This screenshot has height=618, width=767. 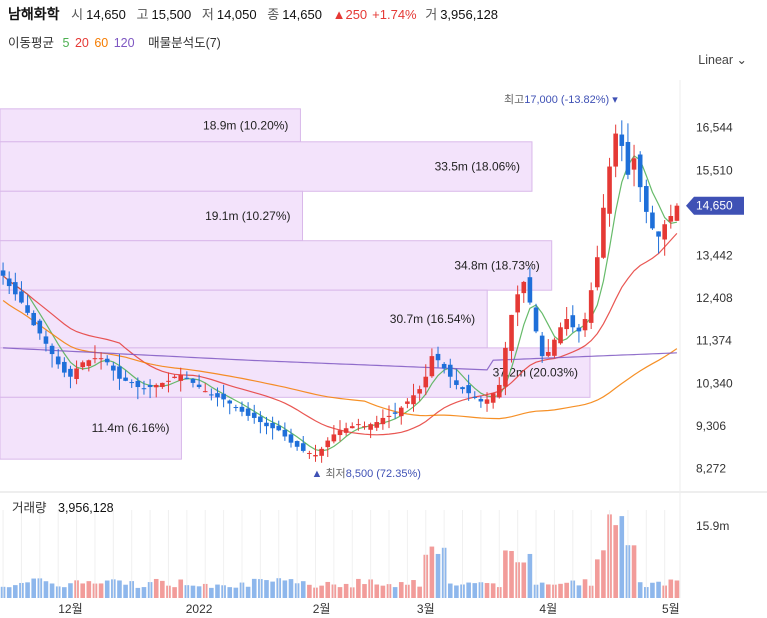 I want to click on volume-label: 거, so click(x=431, y=14).